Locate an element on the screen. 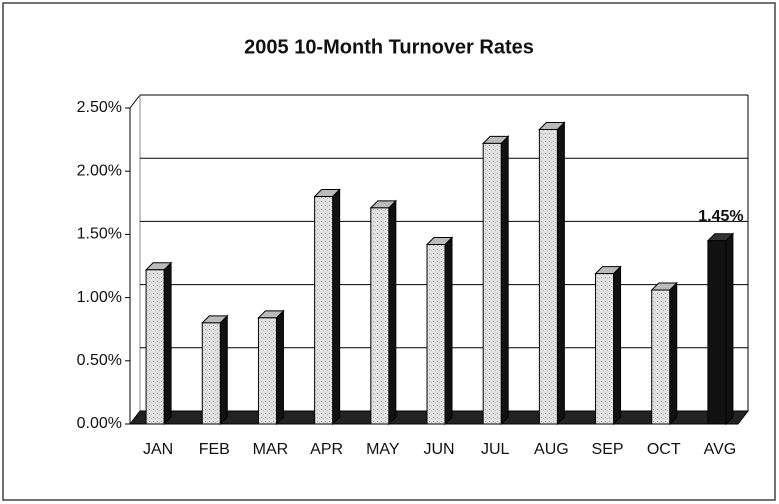 The width and height of the screenshot is (779, 504). x-tick-label: JUN is located at coordinates (438, 449).